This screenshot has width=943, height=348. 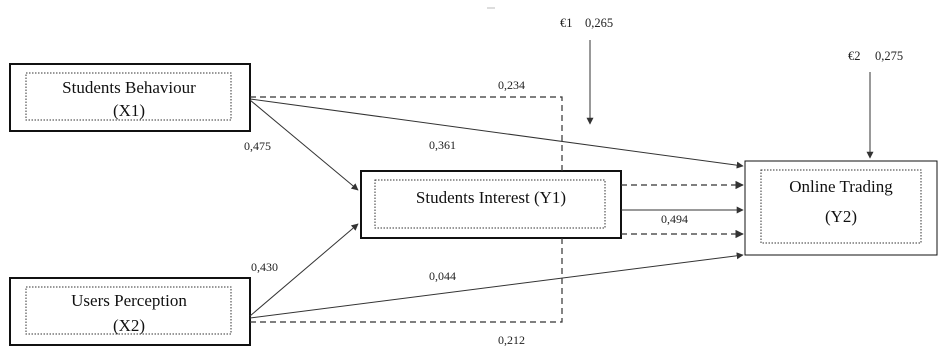 I want to click on node-students-behaviour: Students Behaviour (X1), so click(x=130, y=97).